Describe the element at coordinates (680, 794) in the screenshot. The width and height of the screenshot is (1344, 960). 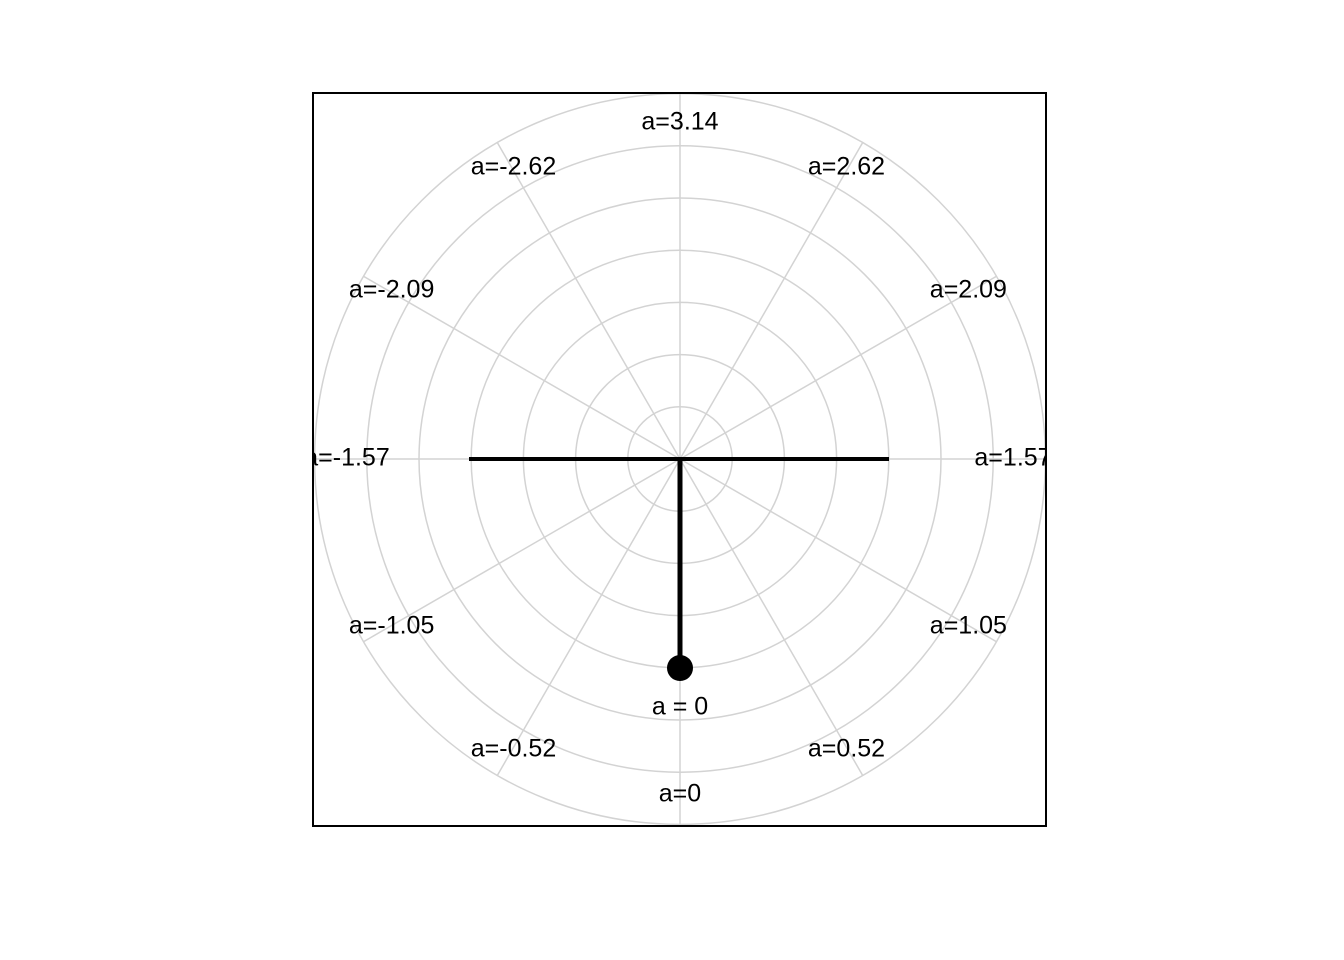
I see `angle-label: a=0` at that location.